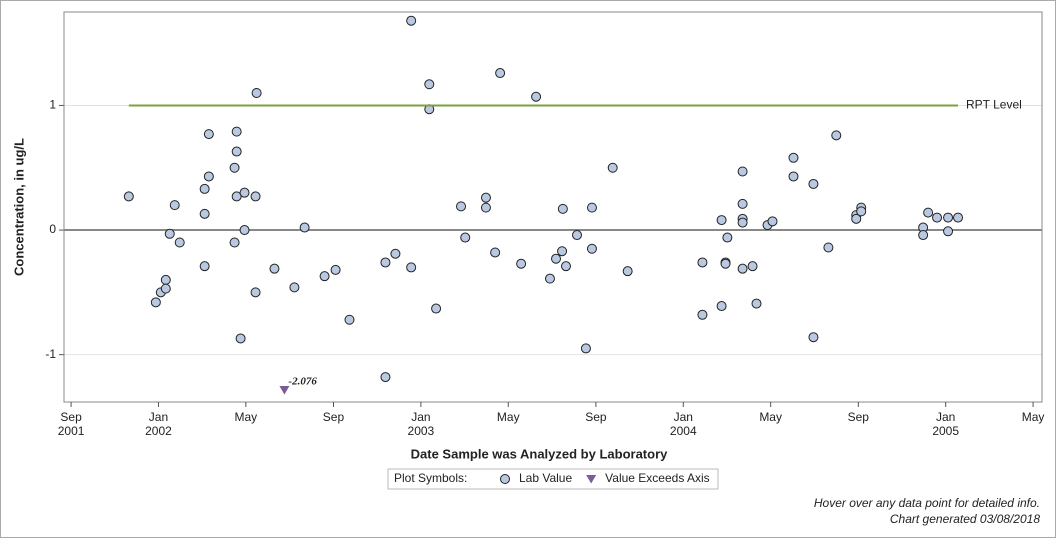  Describe the element at coordinates (421, 424) in the screenshot. I see `x-tick-label: Jan 2003` at that location.